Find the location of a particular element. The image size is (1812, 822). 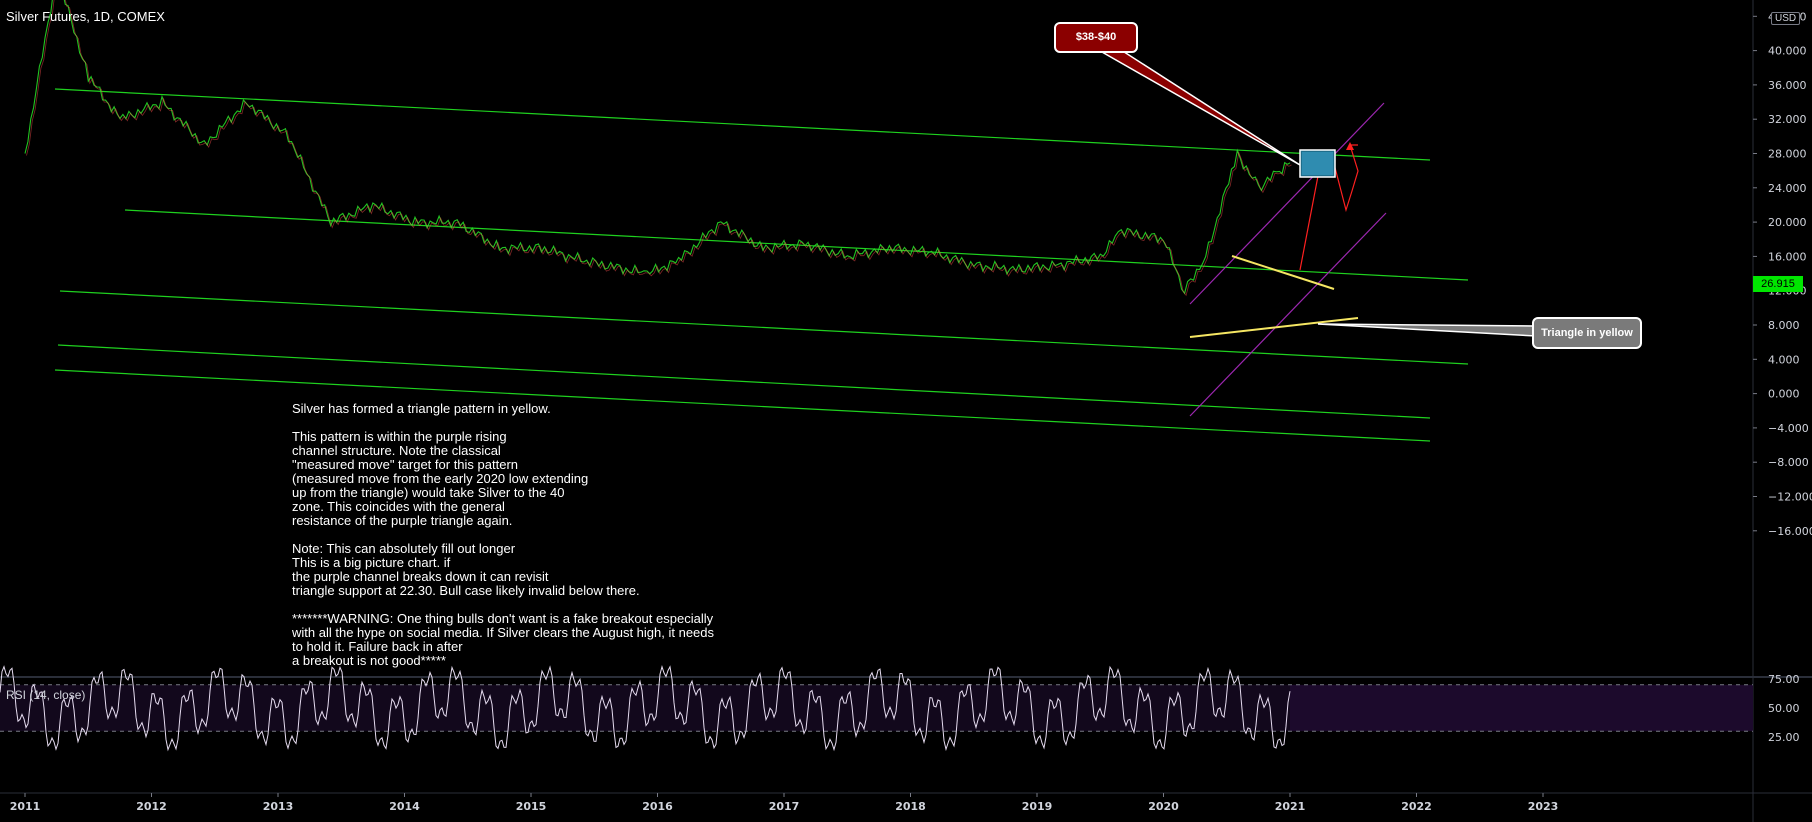

time-tick-label: 2022 is located at coordinates (1416, 806).